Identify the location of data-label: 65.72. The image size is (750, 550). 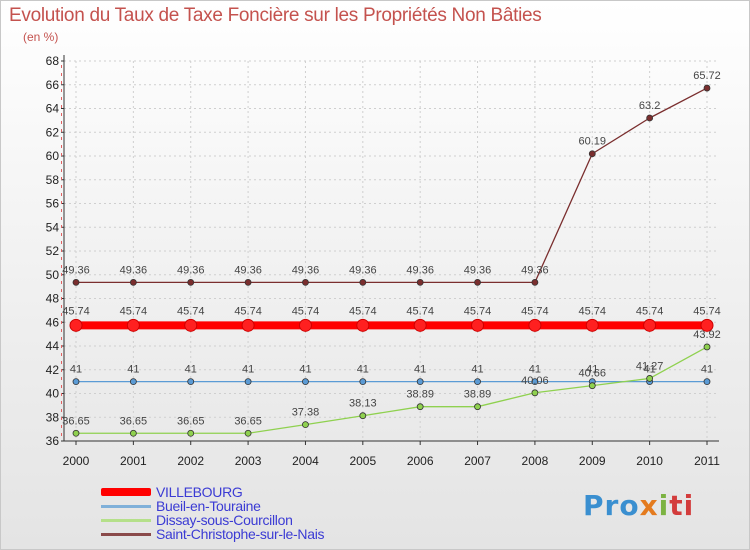
(707, 76).